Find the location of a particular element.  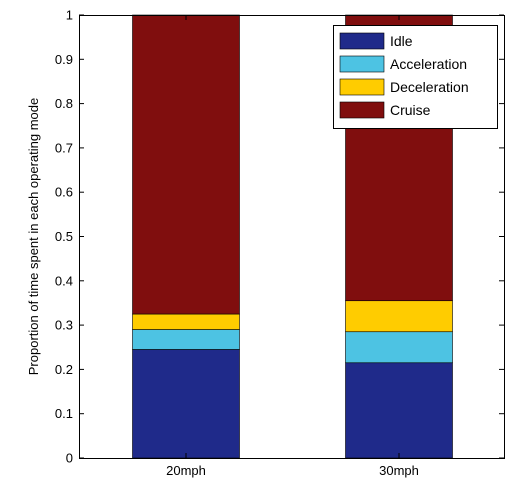

legend-swatch-acceleration is located at coordinates (362, 64).